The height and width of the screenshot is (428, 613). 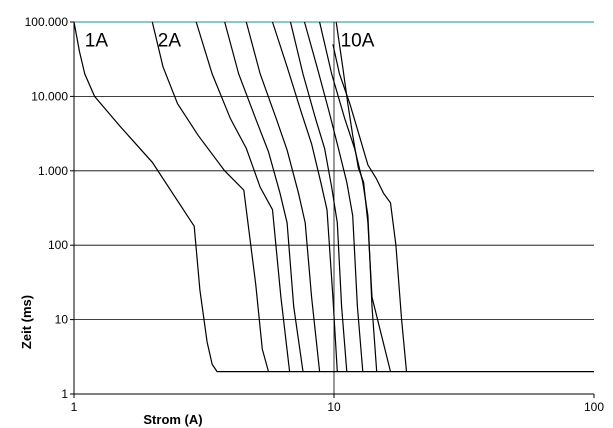 I want to click on y-tick-label: 10.000, so click(x=49, y=96).